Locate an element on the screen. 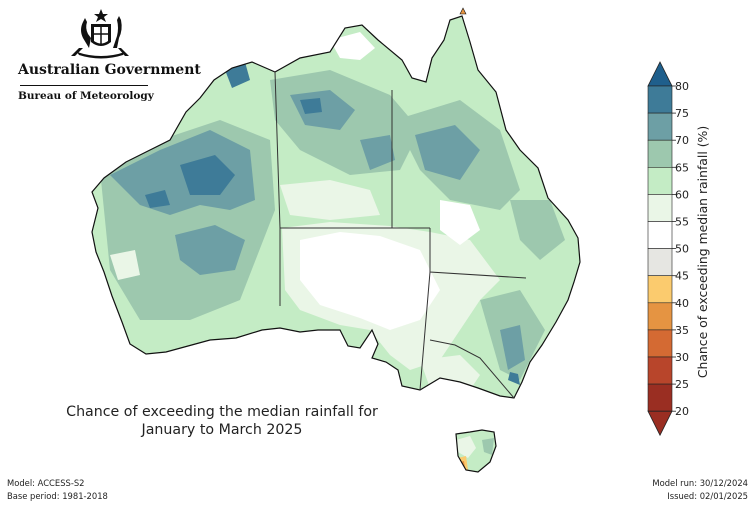 The height and width of the screenshot is (505, 754). legend-tick-labels: 80 75 70 65 60 55 50 45 40 35 30 25 20 is located at coordinates (680, 249).